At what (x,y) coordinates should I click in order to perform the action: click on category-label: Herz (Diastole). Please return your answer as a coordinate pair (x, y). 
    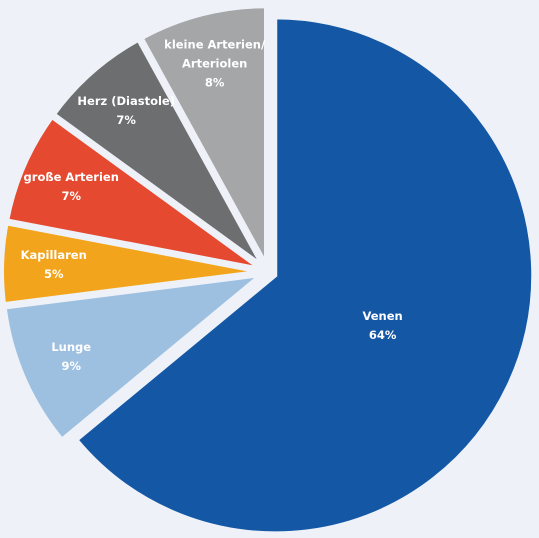
    Looking at the image, I should click on (126, 101).